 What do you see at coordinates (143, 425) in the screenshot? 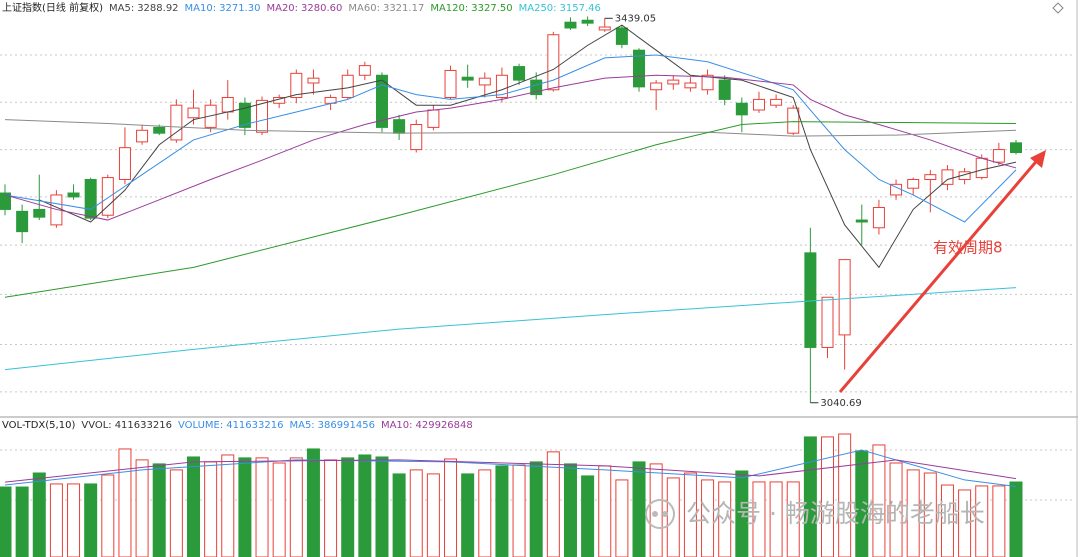
I see `legend-value: 411633216` at bounding box center [143, 425].